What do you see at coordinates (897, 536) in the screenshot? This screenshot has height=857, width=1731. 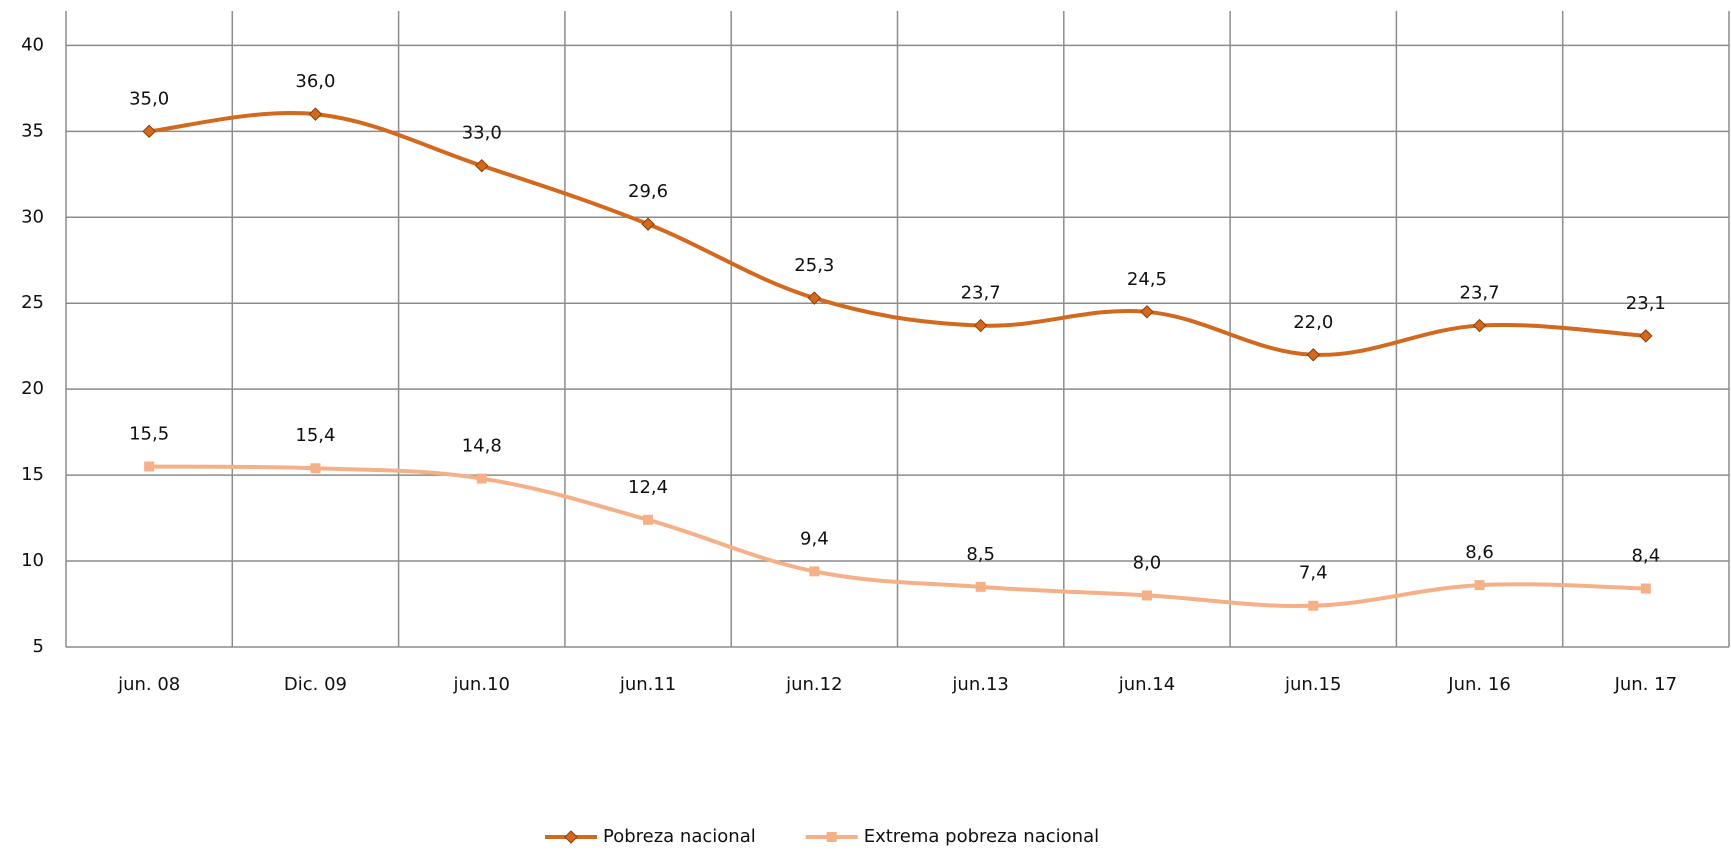 I see `series-line` at bounding box center [897, 536].